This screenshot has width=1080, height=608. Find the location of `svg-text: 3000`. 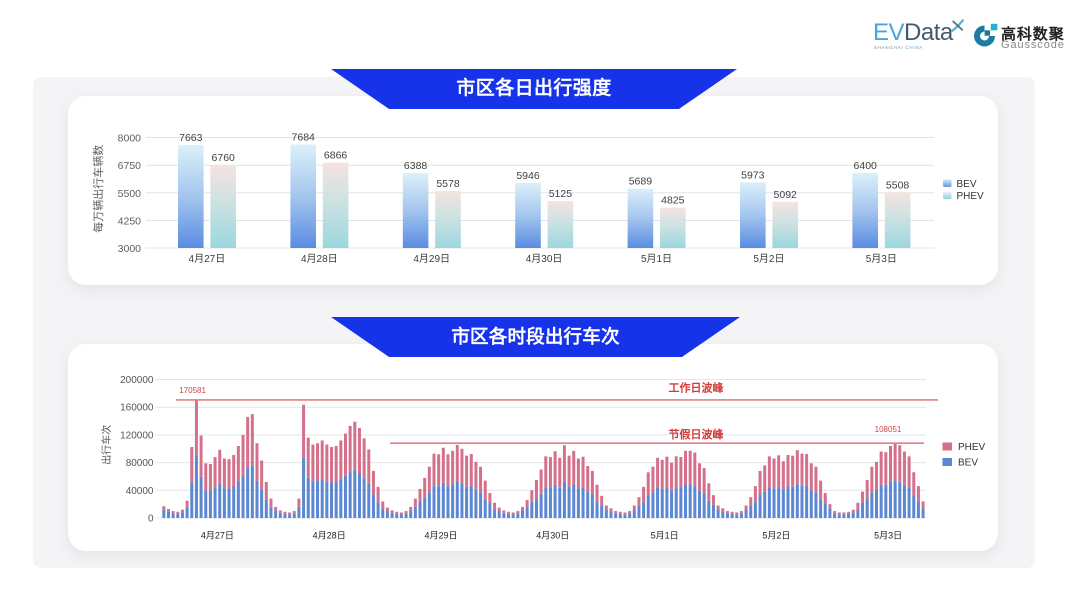

svg-text: 3000 is located at coordinates (130, 249).